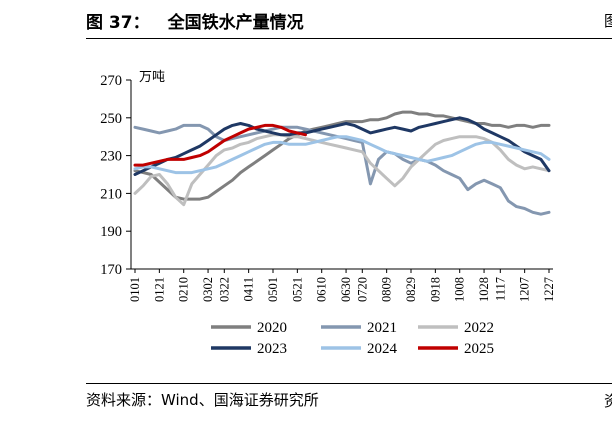 This screenshot has height=421, width=612. What do you see at coordinates (479, 328) in the screenshot?
I see `legend-label-2022: 2022` at bounding box center [479, 328].